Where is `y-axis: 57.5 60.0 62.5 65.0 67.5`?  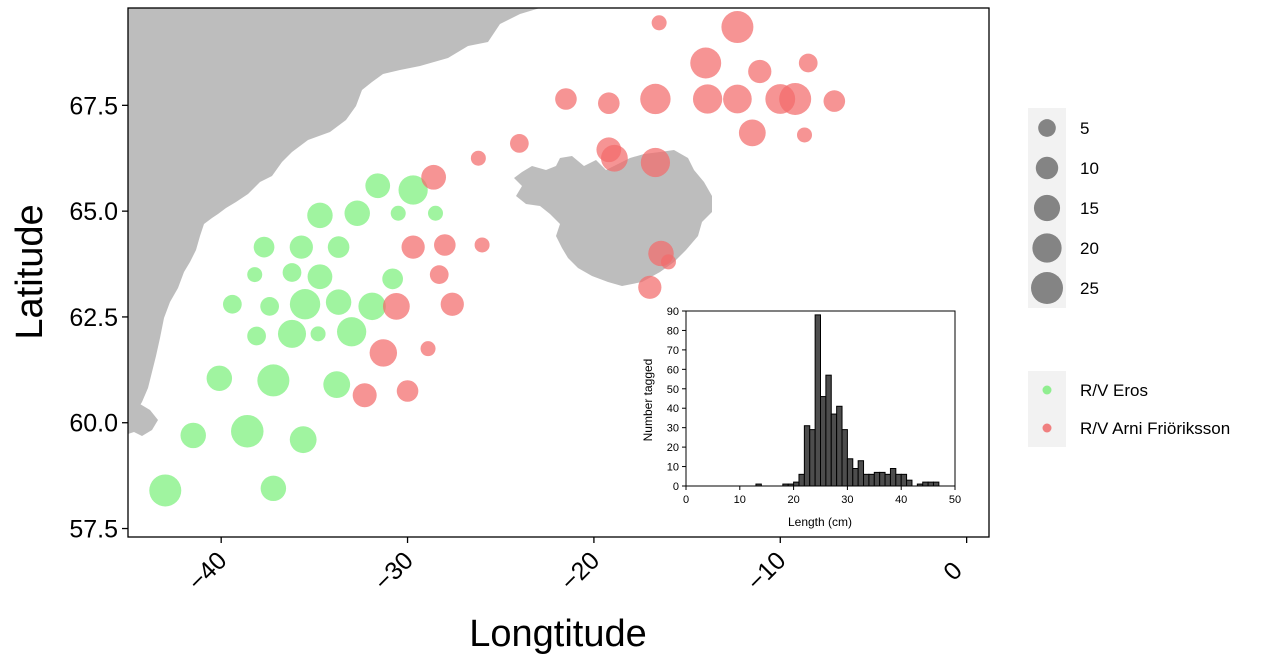 y-axis: 57.5 60.0 62.5 65.0 67.5 is located at coordinates (98, 318).